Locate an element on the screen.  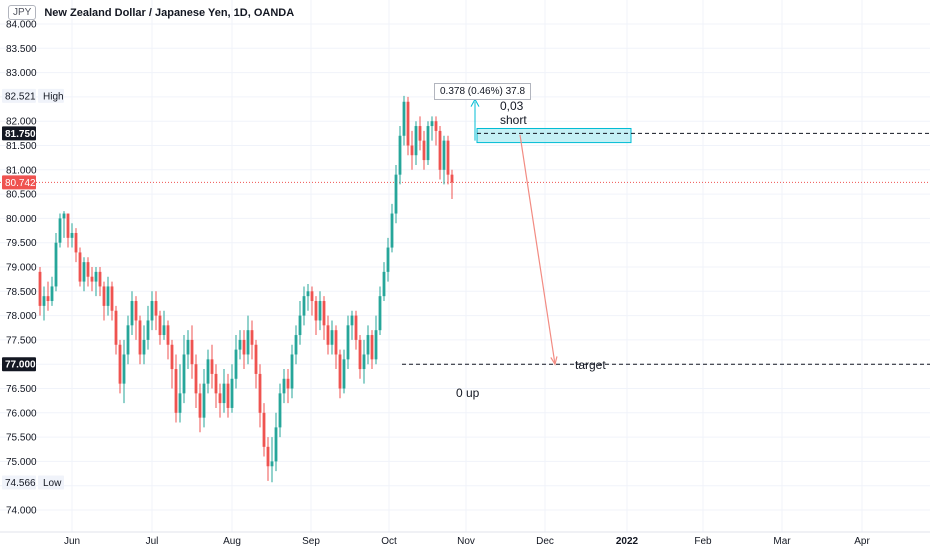
x-tick-label: Feb is located at coordinates (703, 541).